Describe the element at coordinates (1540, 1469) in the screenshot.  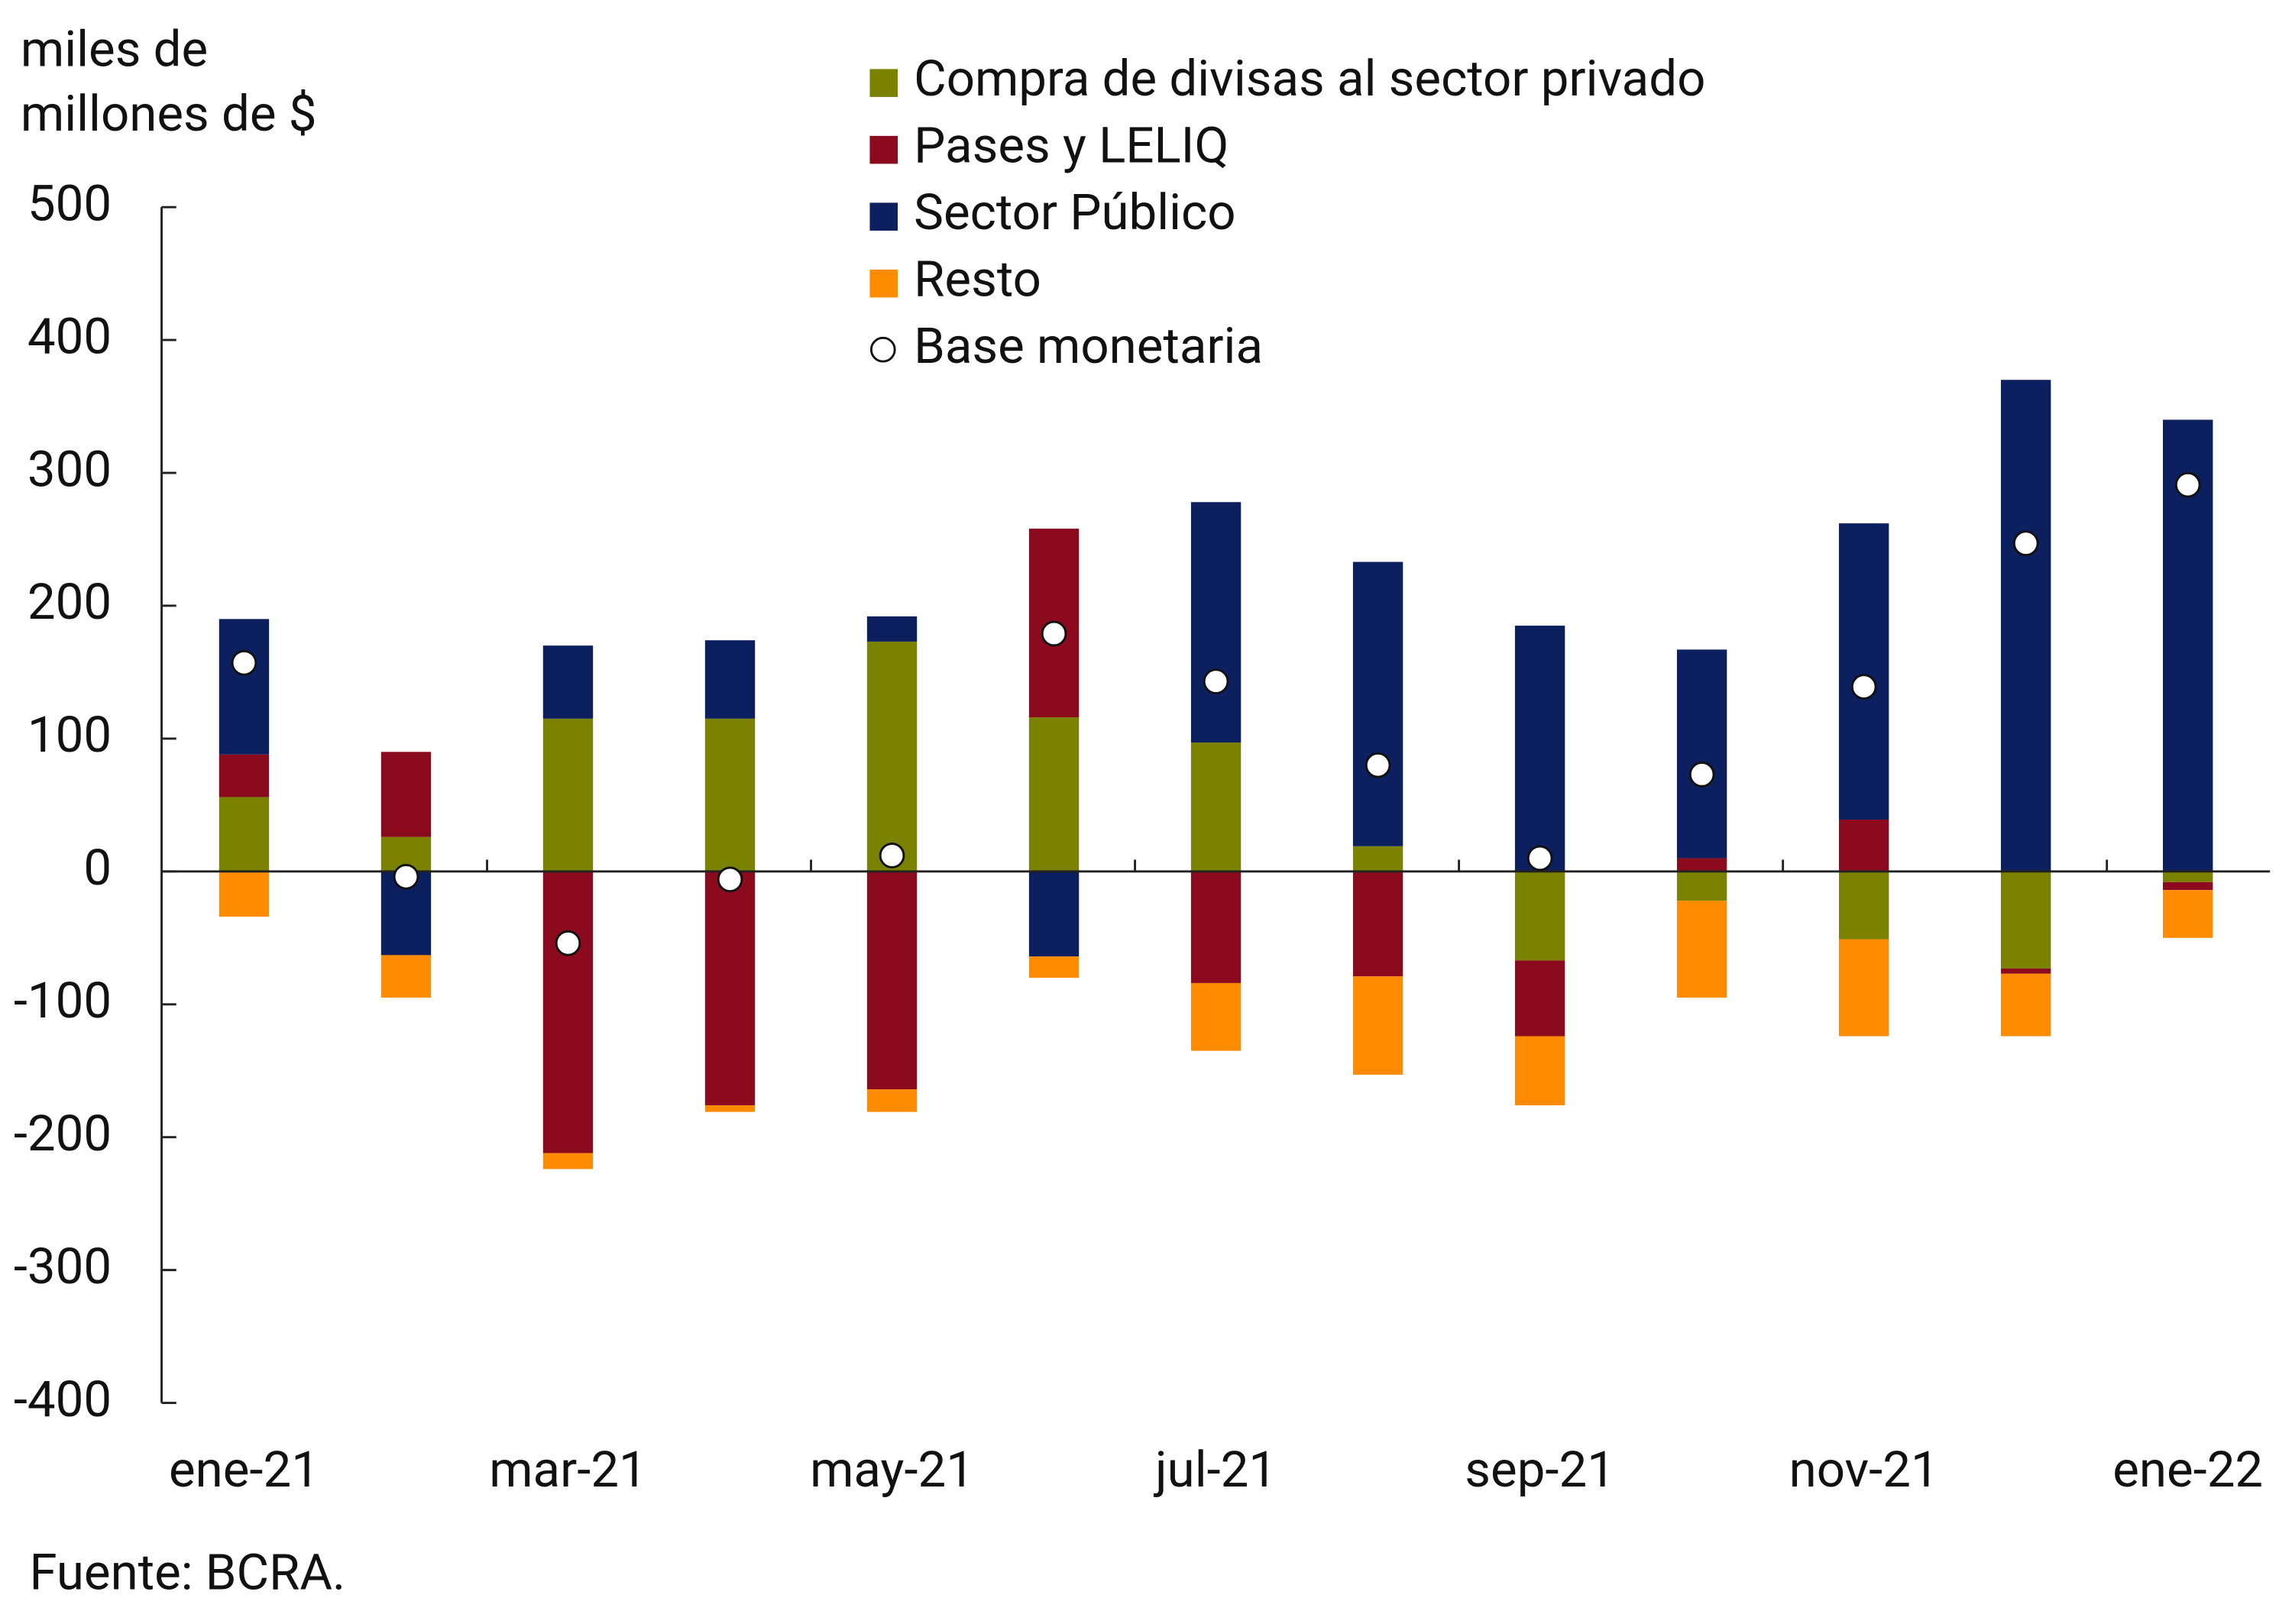
I see `x-tick-label: sep-21` at that location.